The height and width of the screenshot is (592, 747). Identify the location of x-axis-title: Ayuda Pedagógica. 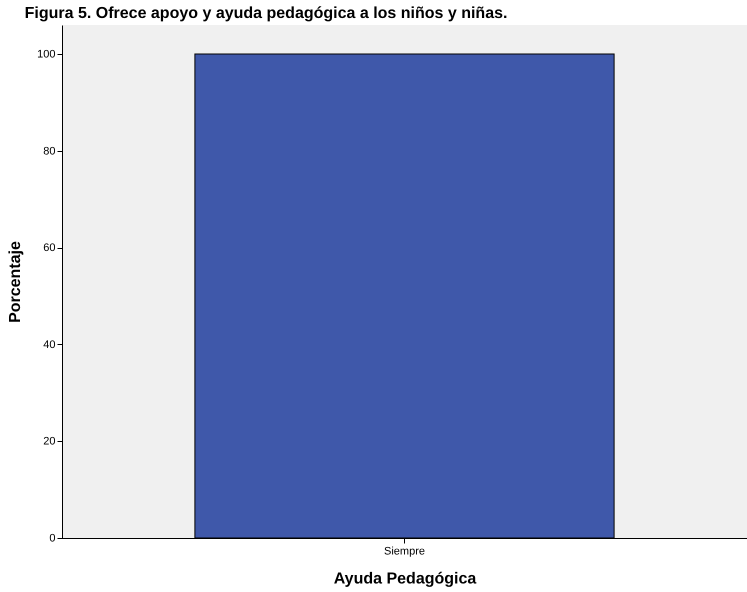
(405, 579).